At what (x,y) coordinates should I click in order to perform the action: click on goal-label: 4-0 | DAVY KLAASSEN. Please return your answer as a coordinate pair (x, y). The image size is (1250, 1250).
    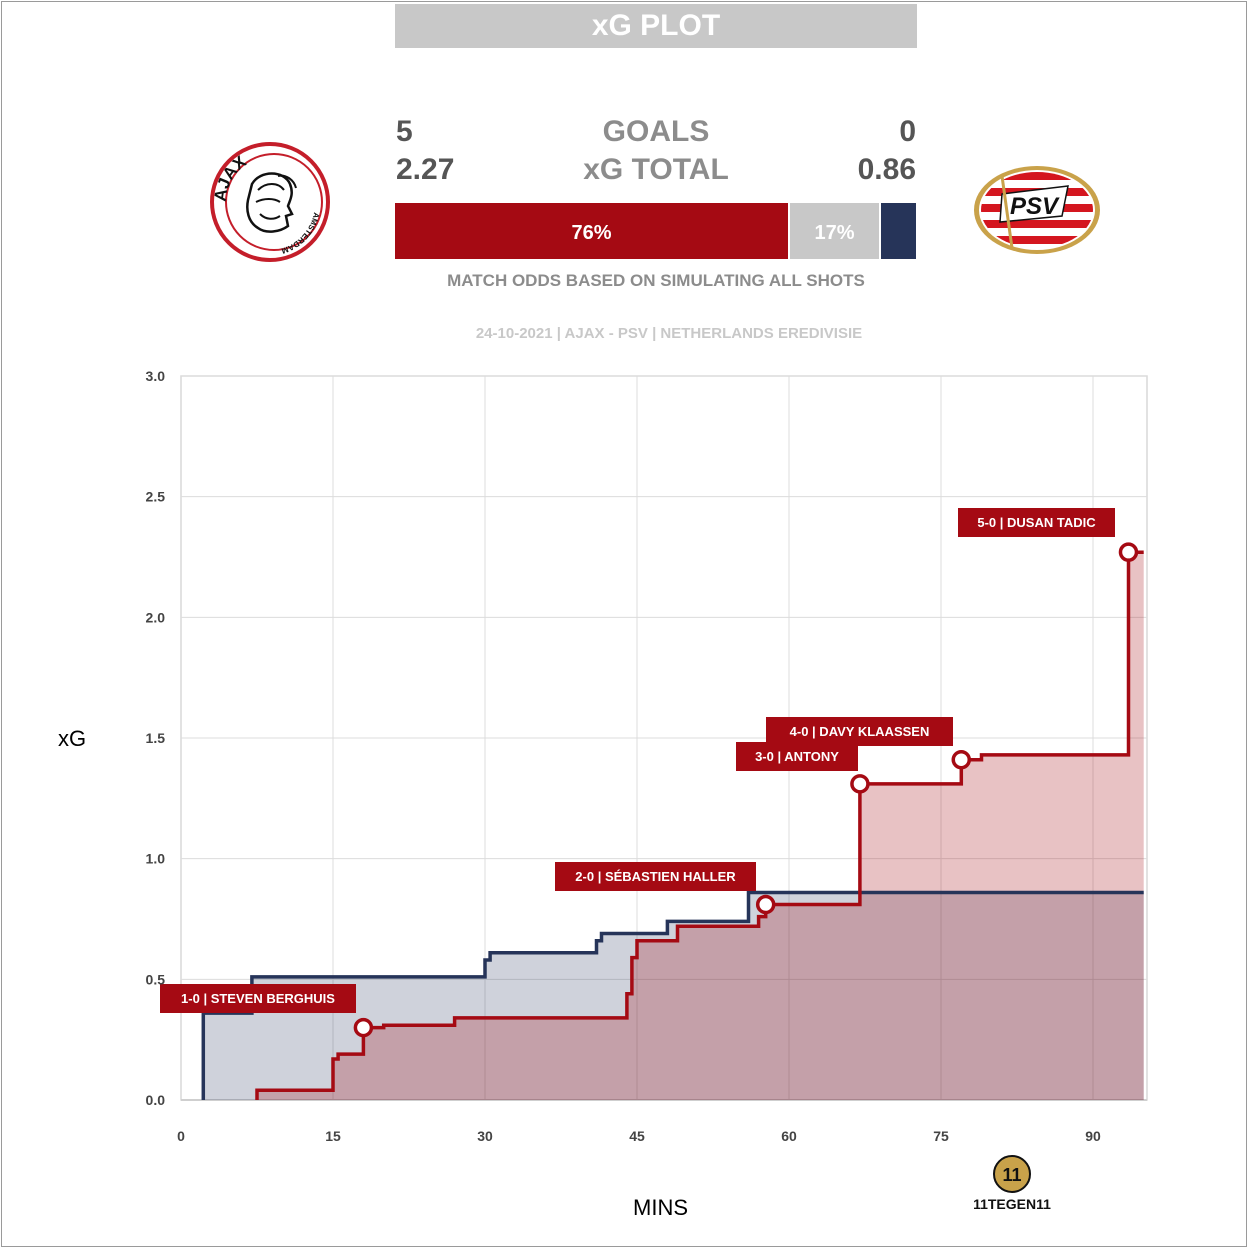
    Looking at the image, I should click on (860, 731).